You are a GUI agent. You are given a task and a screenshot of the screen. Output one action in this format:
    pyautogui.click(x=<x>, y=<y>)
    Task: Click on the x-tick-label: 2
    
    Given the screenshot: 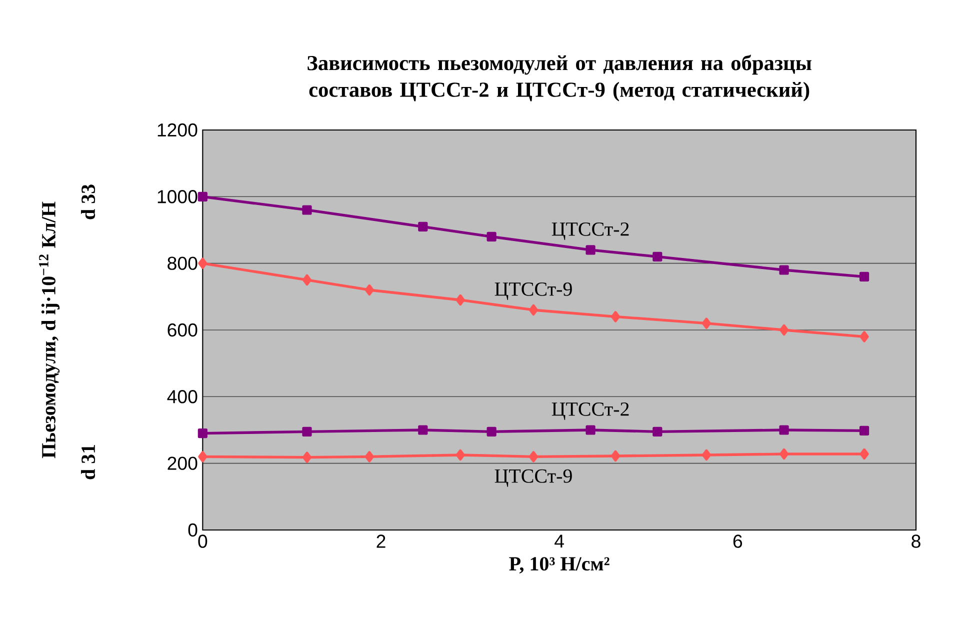 What is the action you would take?
    pyautogui.click(x=381, y=541)
    